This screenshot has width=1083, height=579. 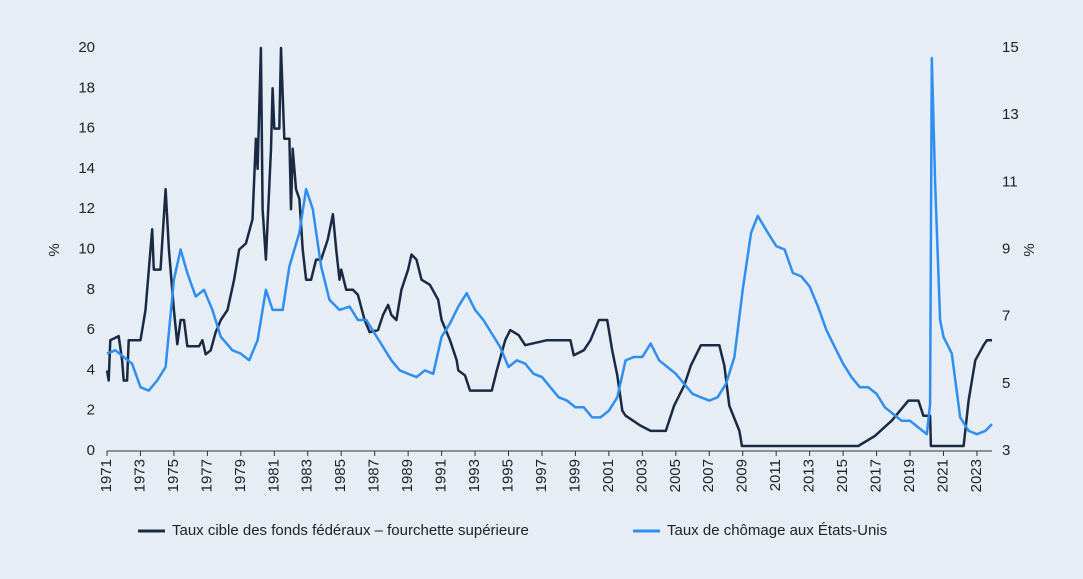 I want to click on y2-tick-label: 7, so click(x=1006, y=316).